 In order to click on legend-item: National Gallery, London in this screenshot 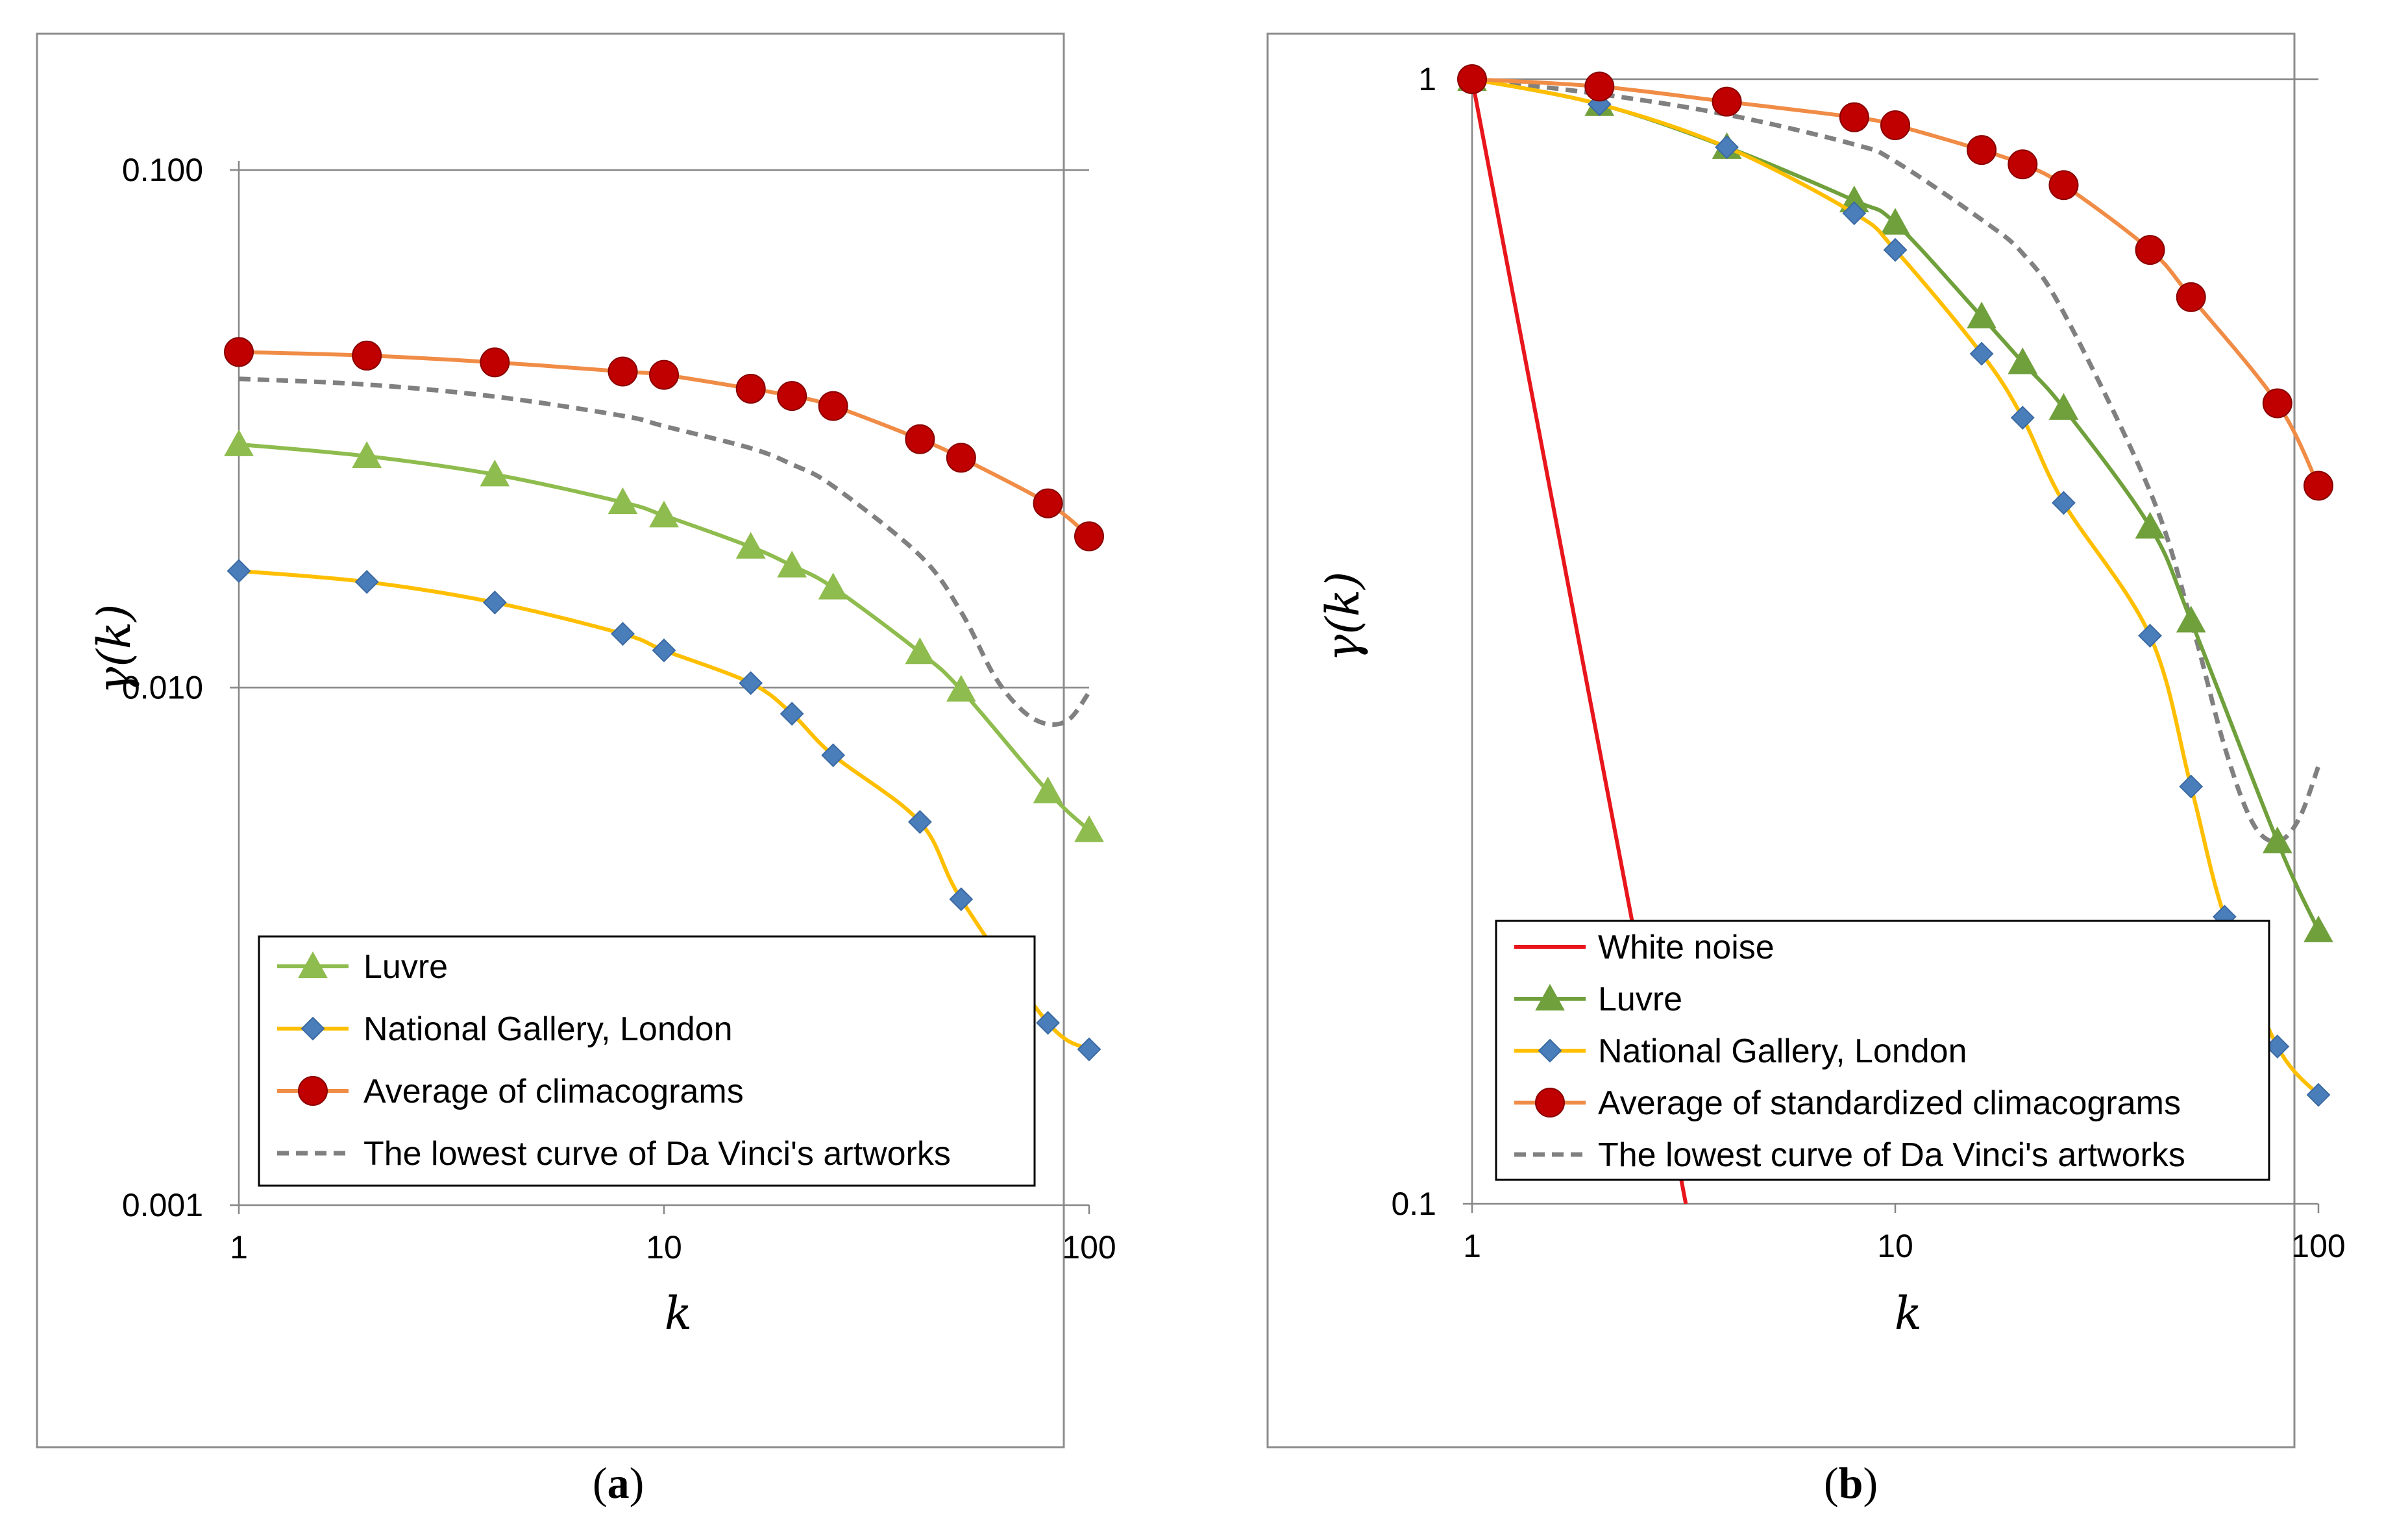, I will do `click(1740, 1052)`.